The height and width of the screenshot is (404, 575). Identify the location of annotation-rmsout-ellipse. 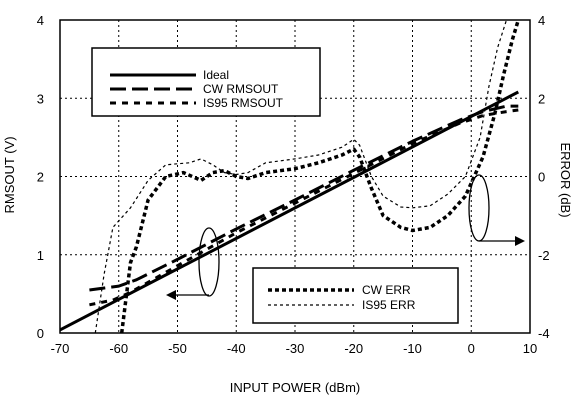
(209, 262).